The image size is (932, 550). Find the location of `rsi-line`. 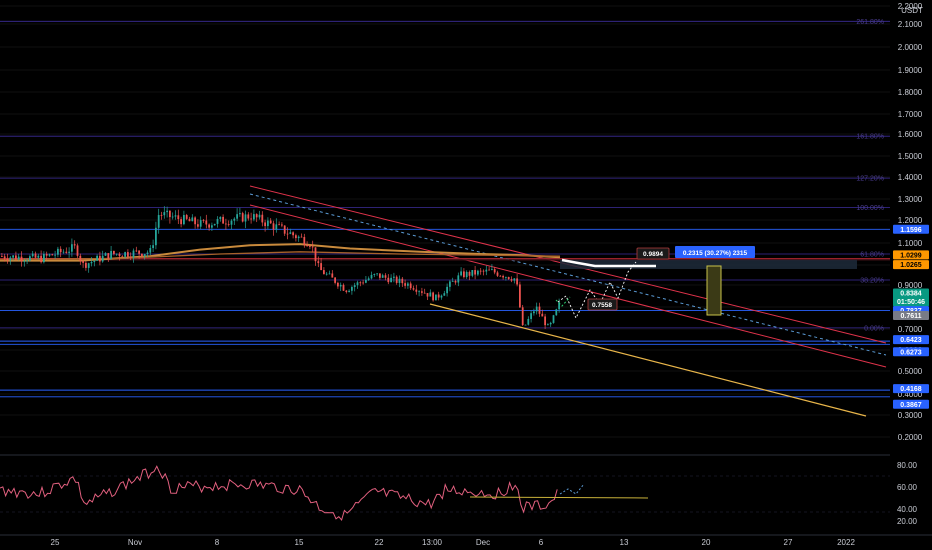

rsi-line is located at coordinates (279, 493).